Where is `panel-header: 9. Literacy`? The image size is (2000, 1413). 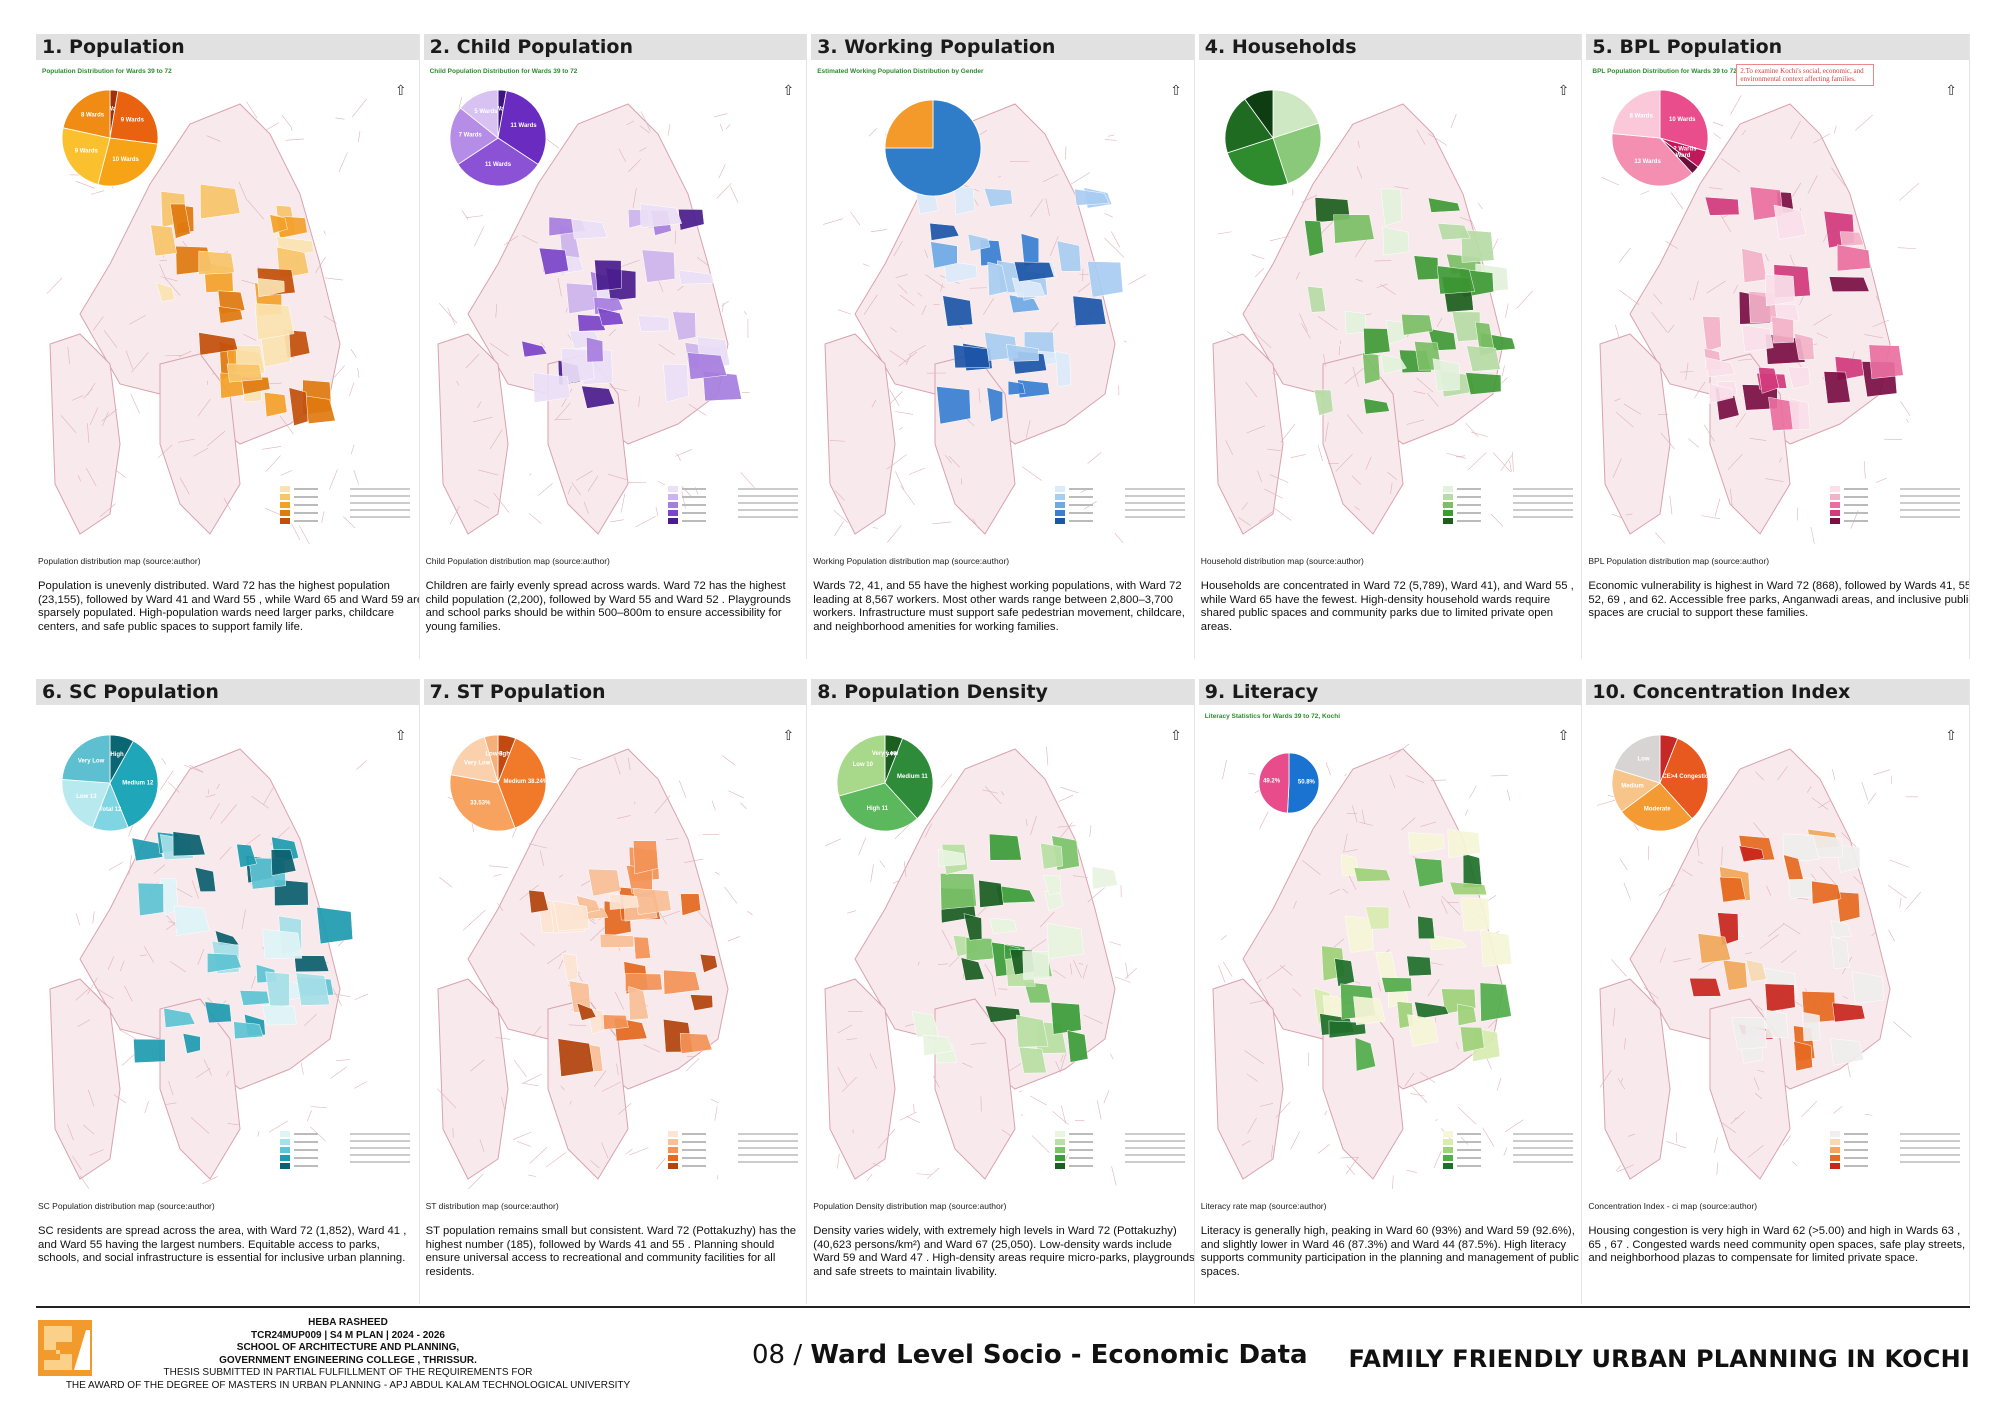
panel-header: 9. Literacy is located at coordinates (1390, 692).